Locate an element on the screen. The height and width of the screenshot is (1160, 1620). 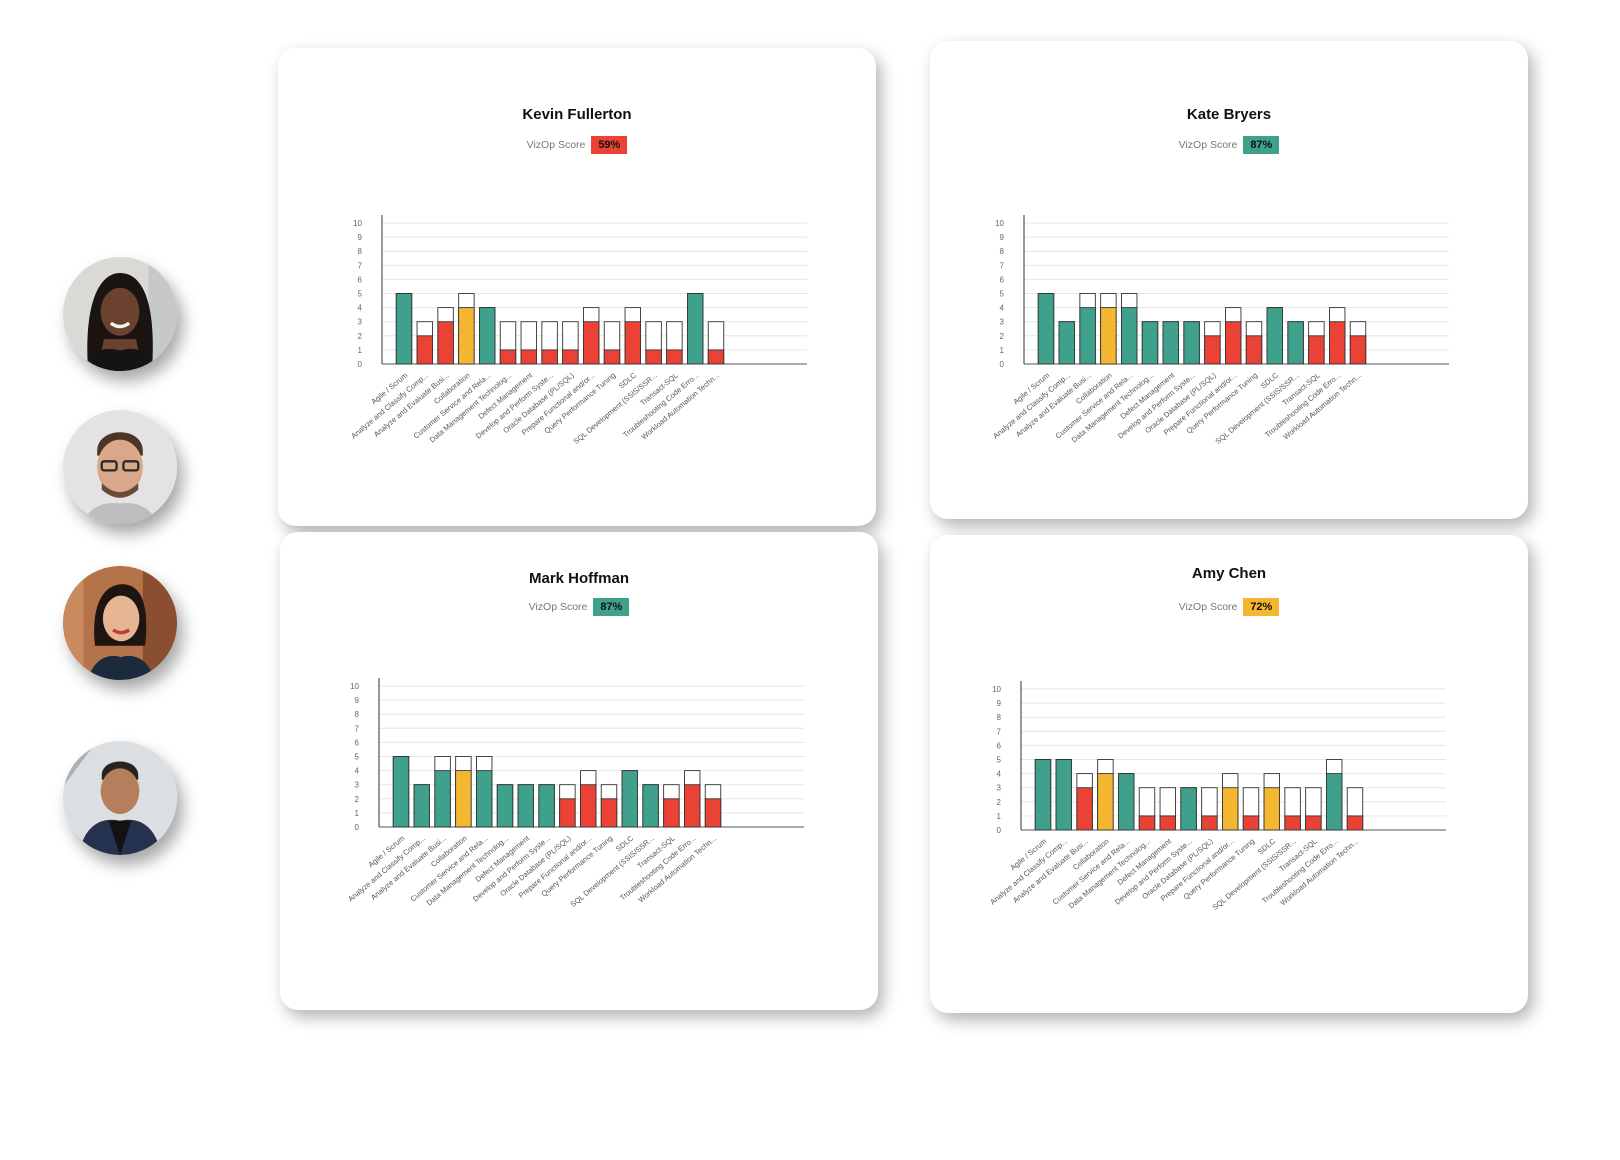
card-title: Mark Hoffman is located at coordinates (578, 578).